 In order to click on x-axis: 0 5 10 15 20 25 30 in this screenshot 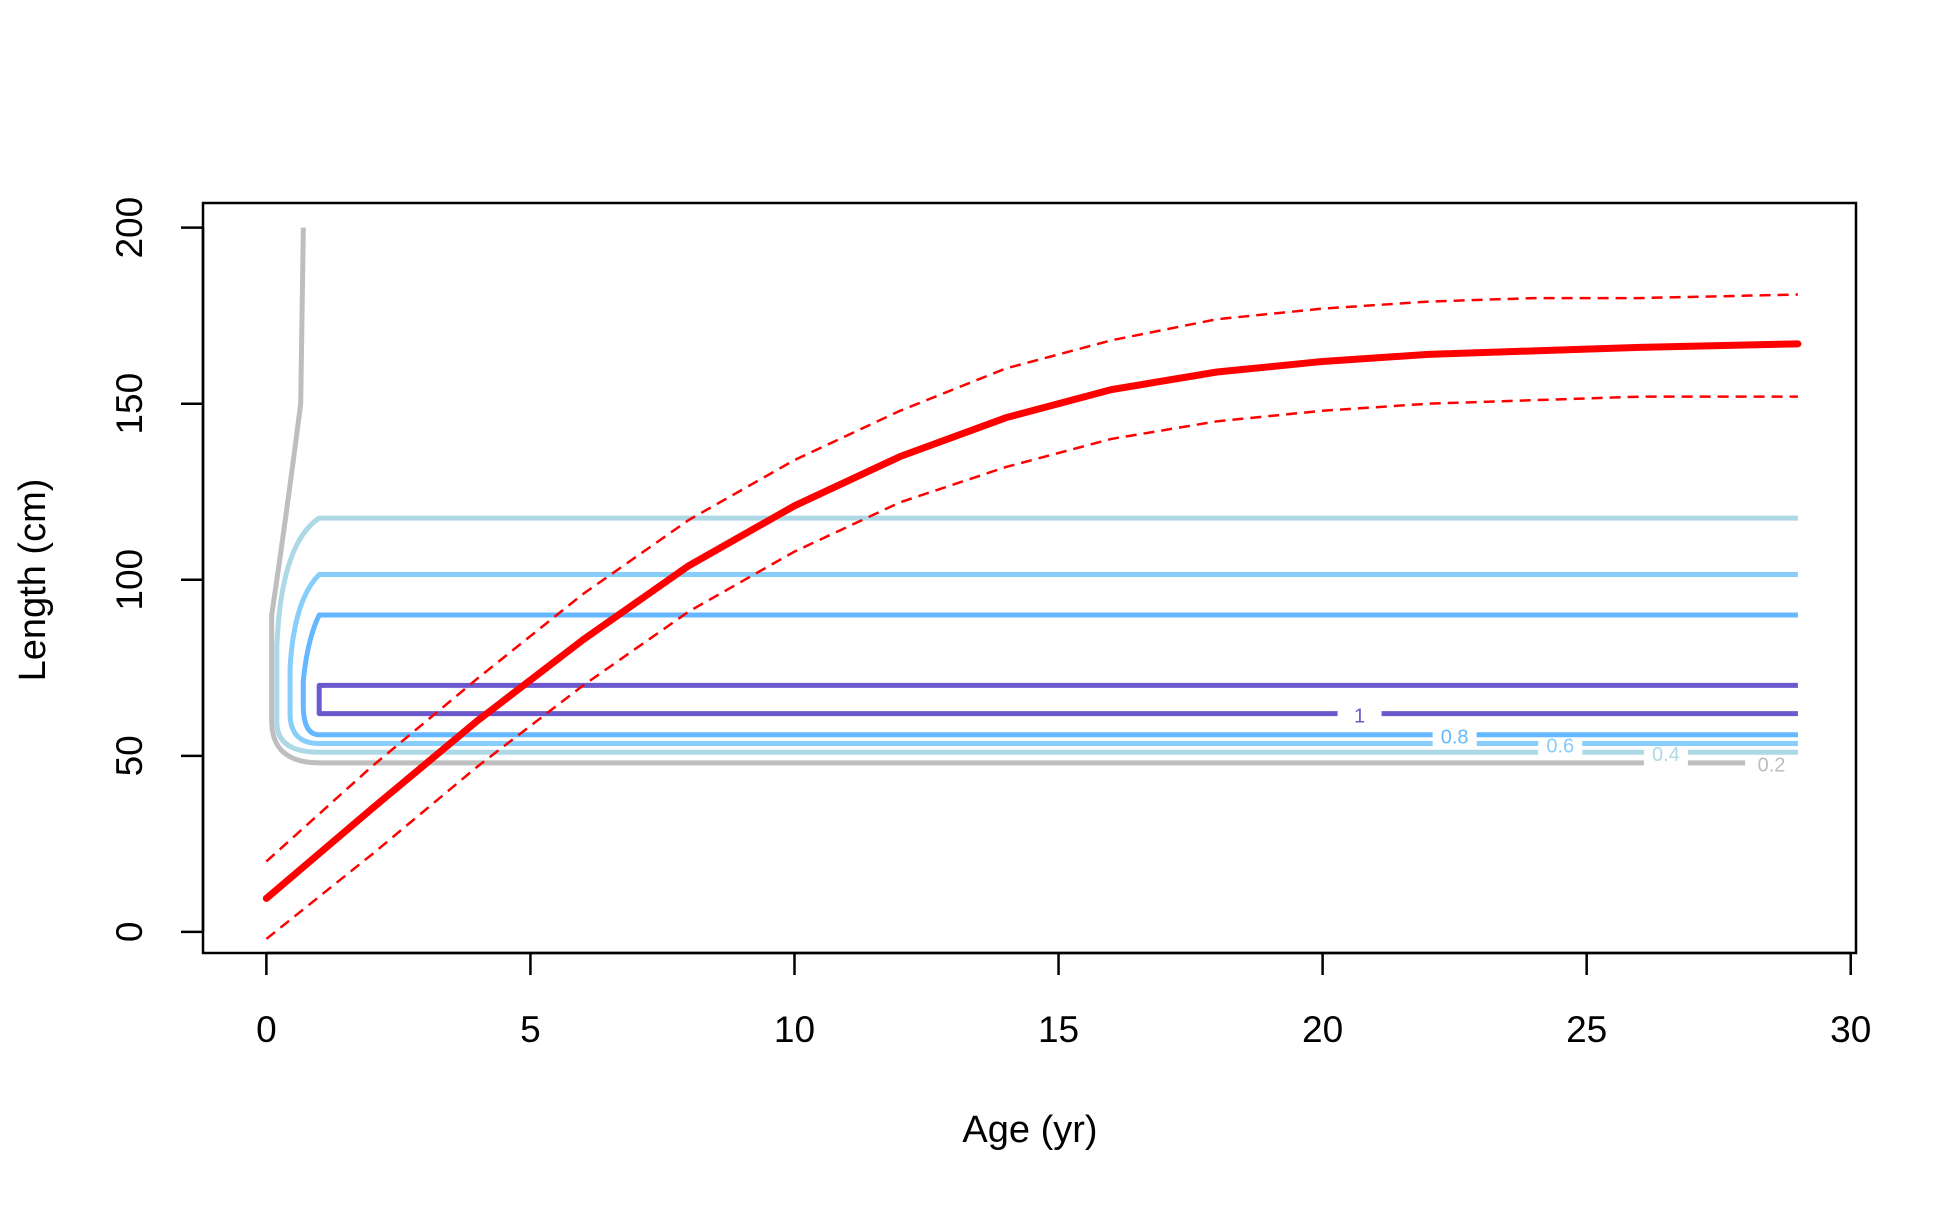, I will do `click(1063, 1000)`.